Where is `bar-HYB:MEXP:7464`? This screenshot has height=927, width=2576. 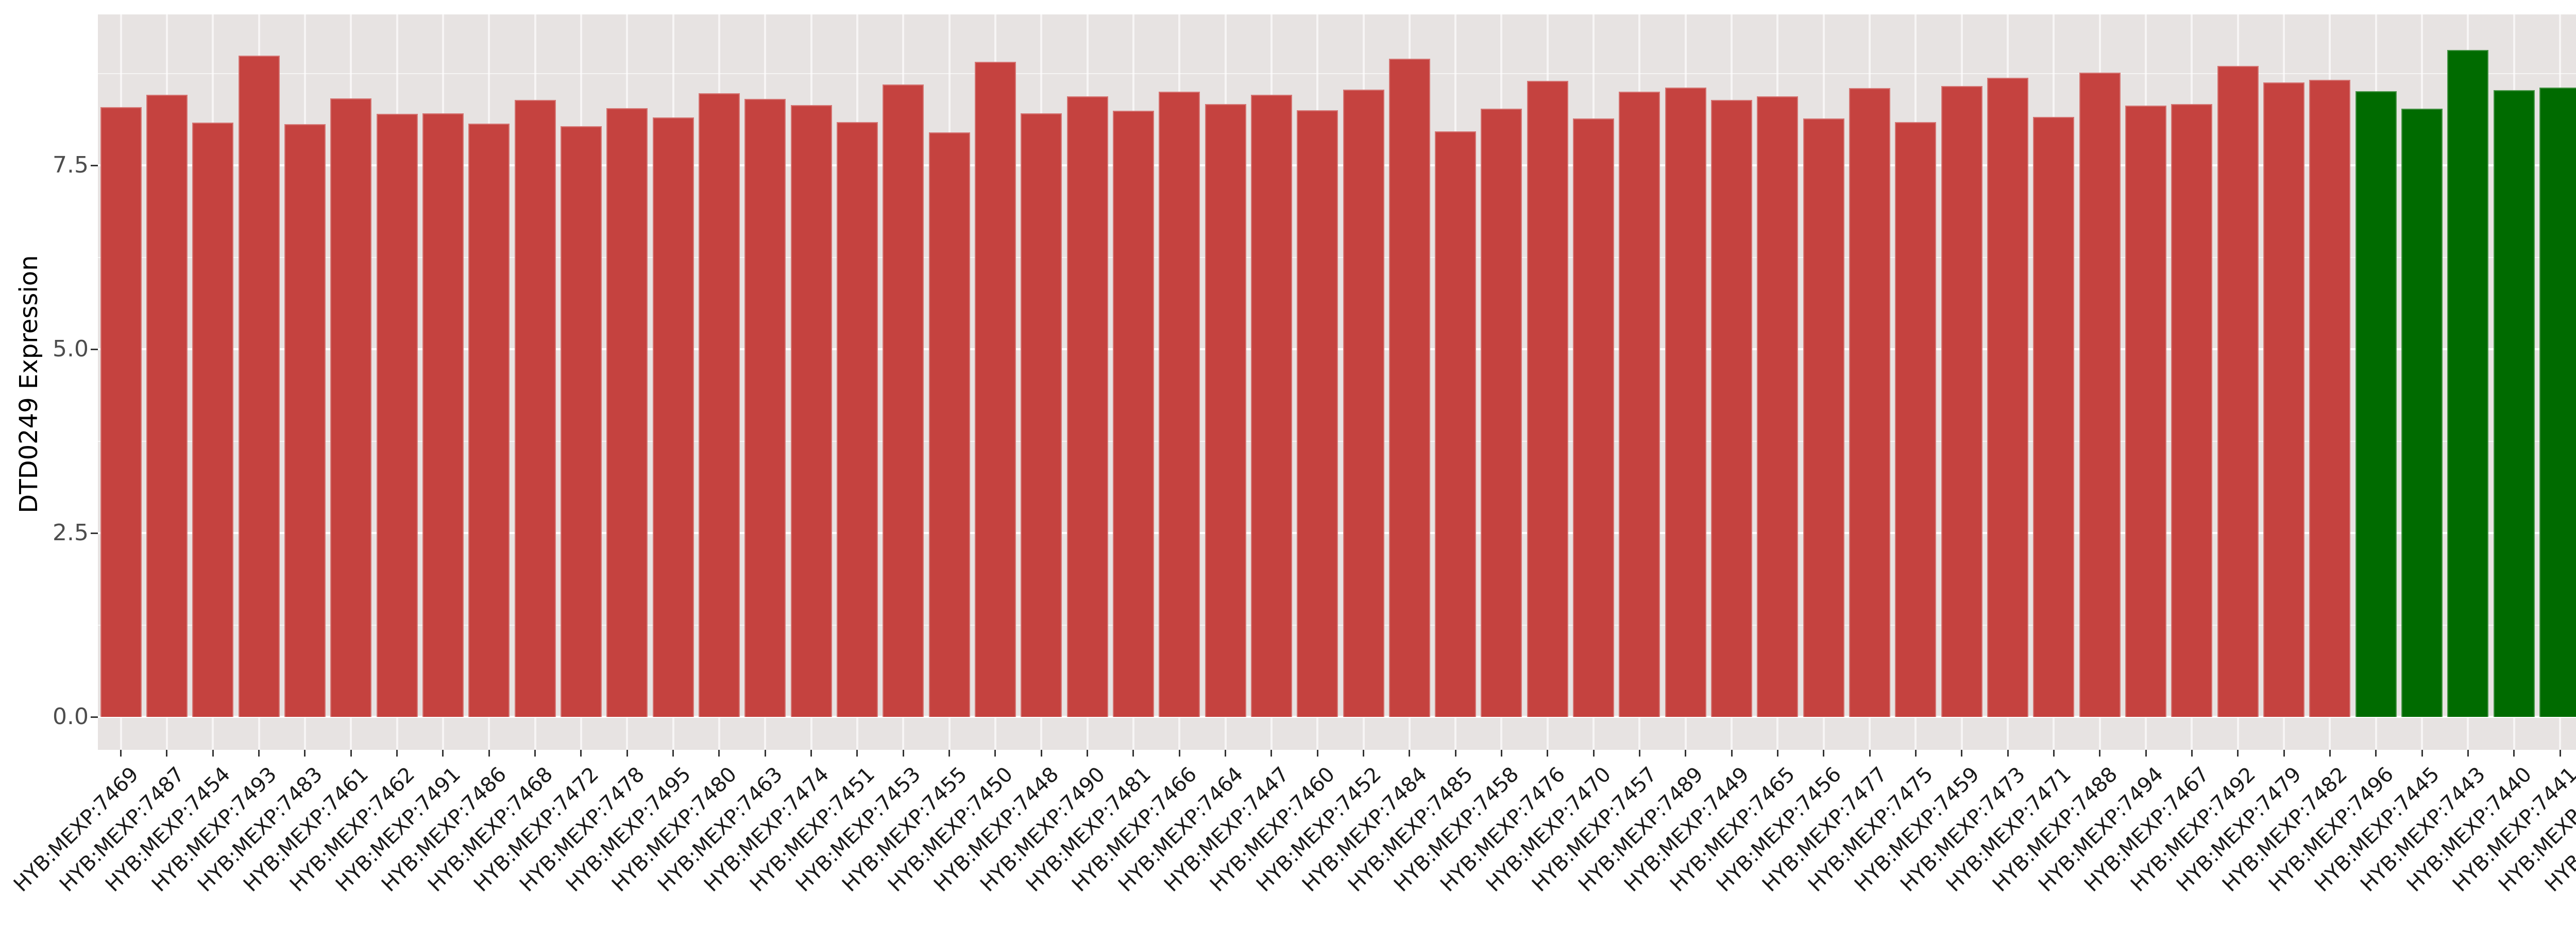 bar-HYB:MEXP:7464 is located at coordinates (1225, 410).